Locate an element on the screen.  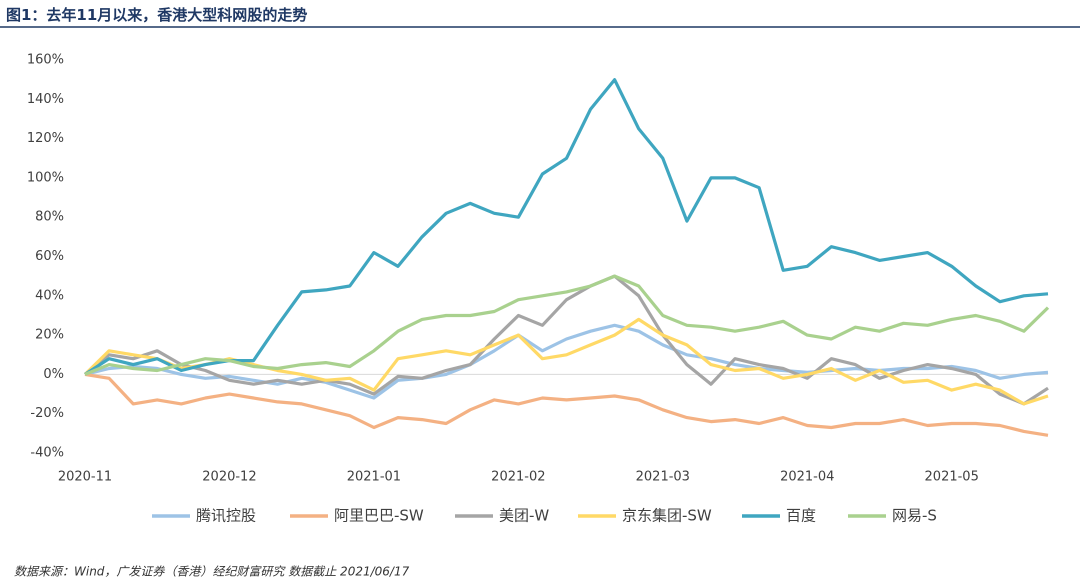
y-tick-label: 80% is located at coordinates (49, 217).